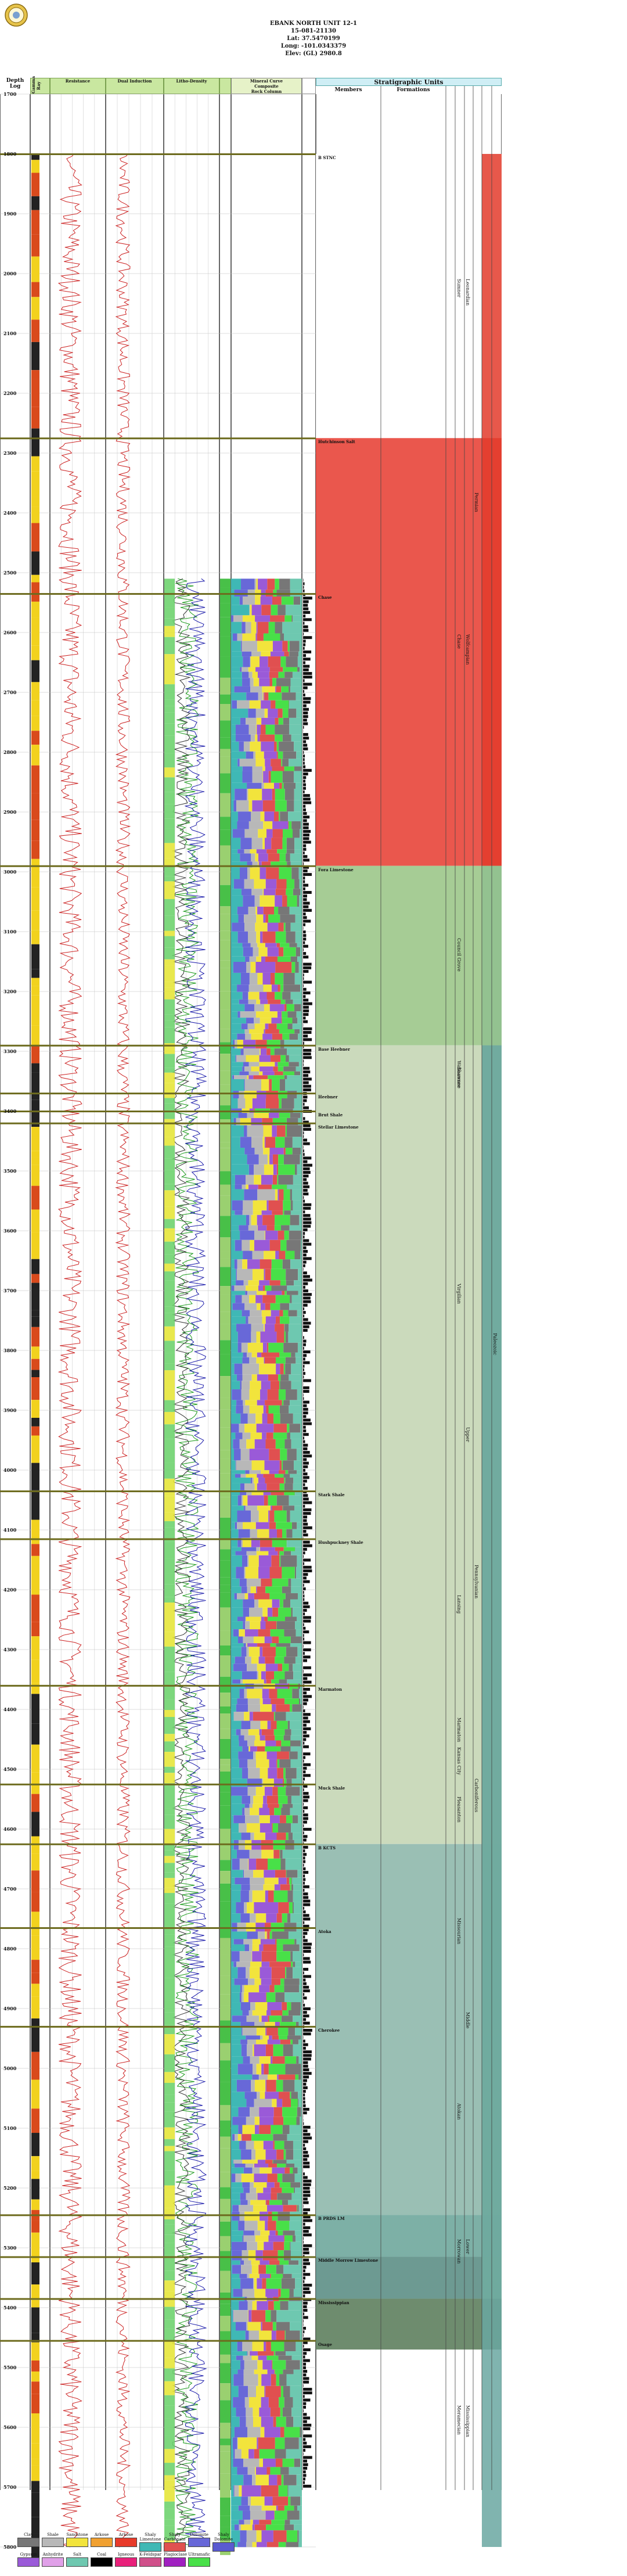 The image size is (627, 2576). I want to click on well-api: 15-081-21130, so click(313, 31).